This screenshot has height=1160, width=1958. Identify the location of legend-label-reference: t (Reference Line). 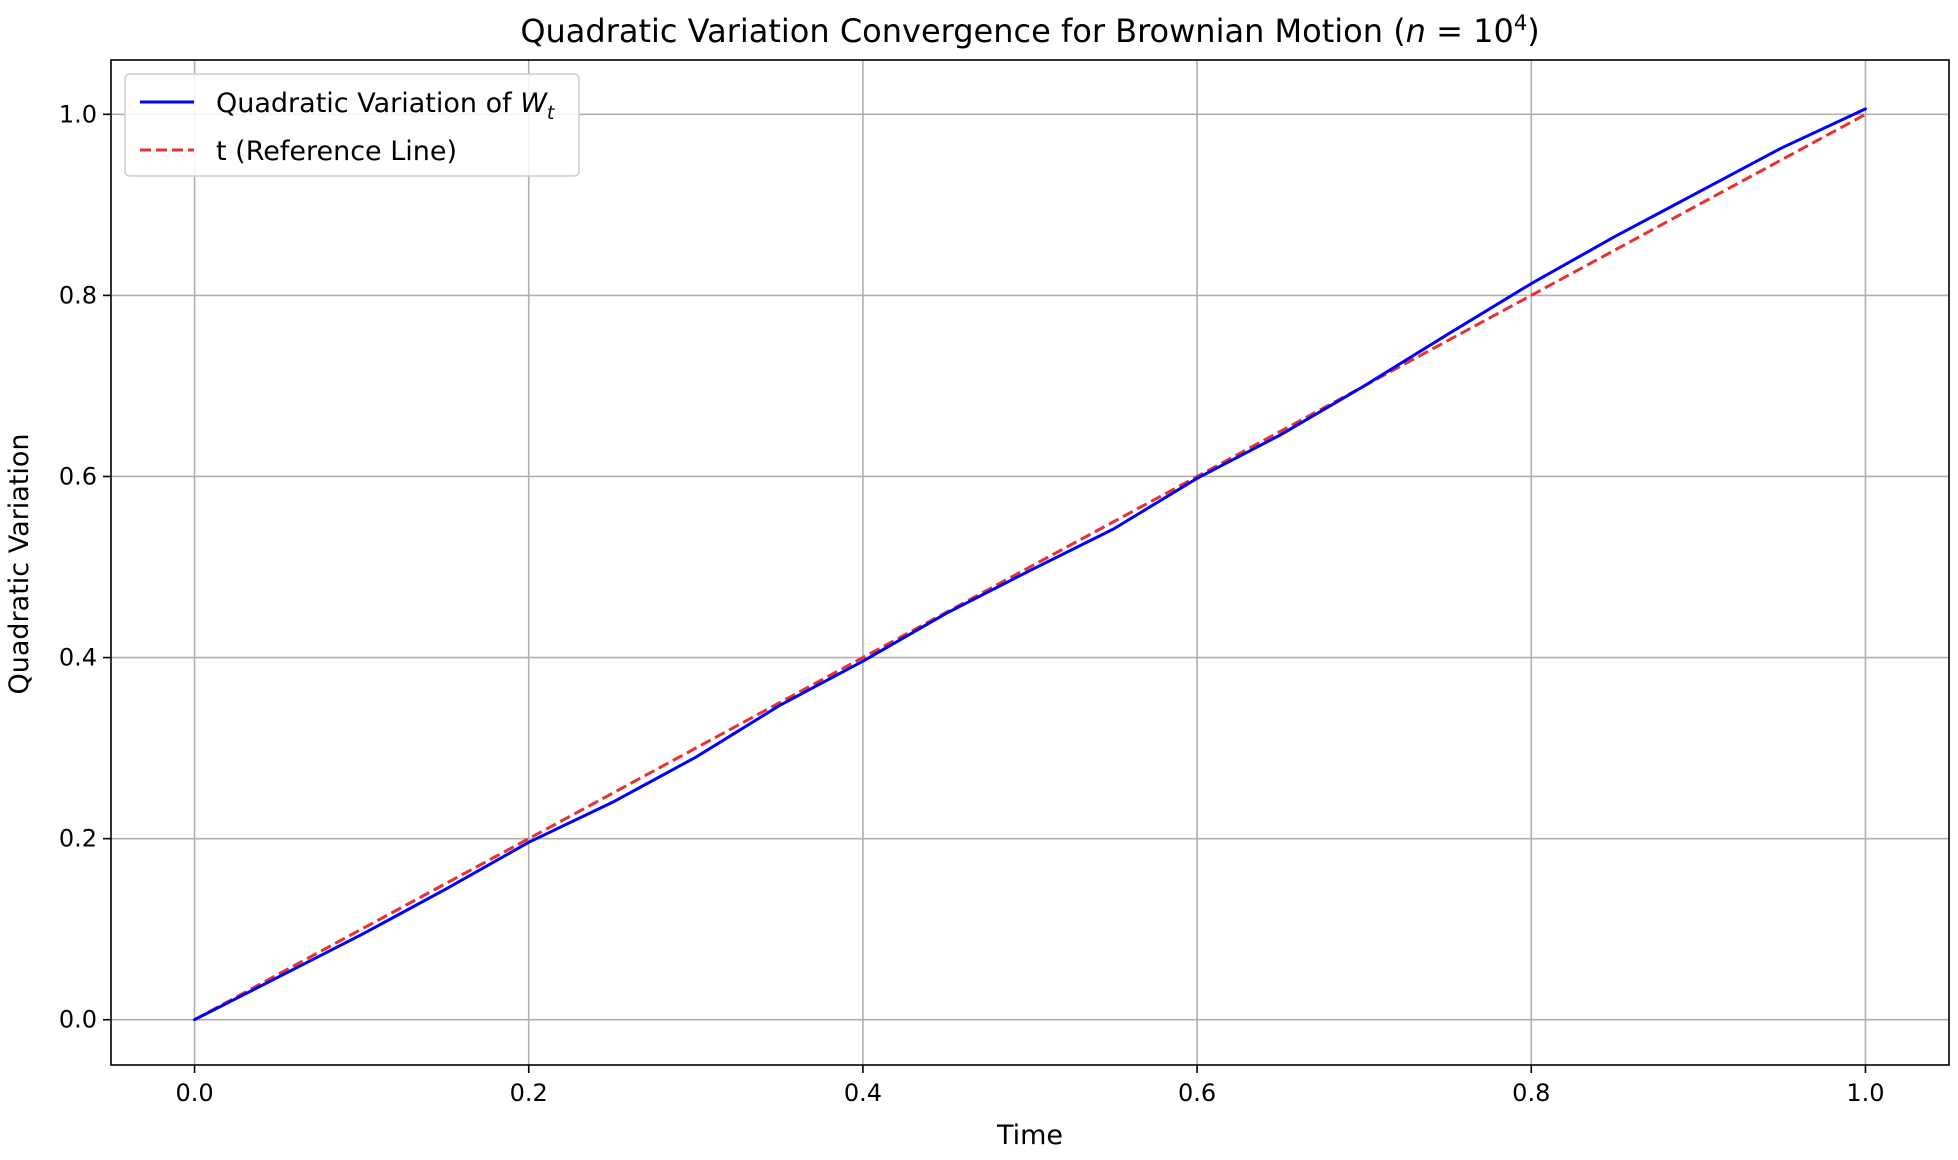
(336, 151).